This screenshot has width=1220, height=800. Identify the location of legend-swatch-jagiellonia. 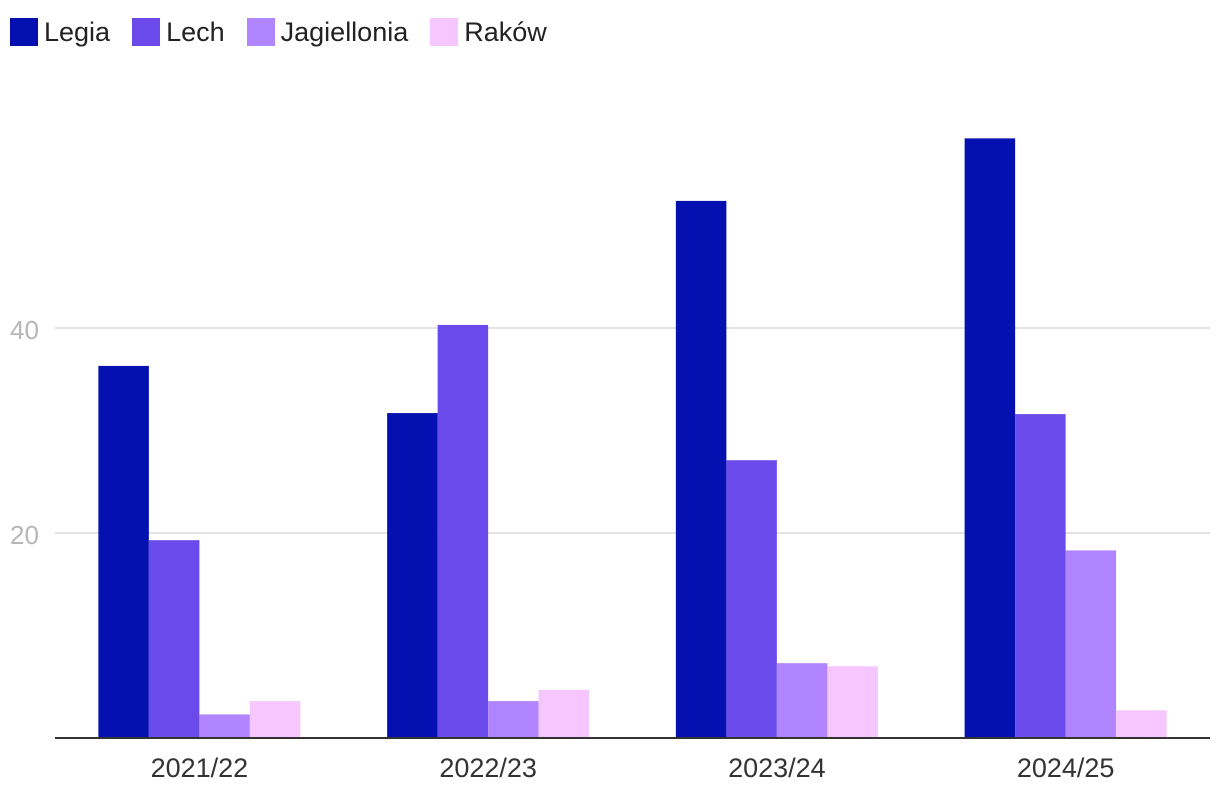
(260, 32).